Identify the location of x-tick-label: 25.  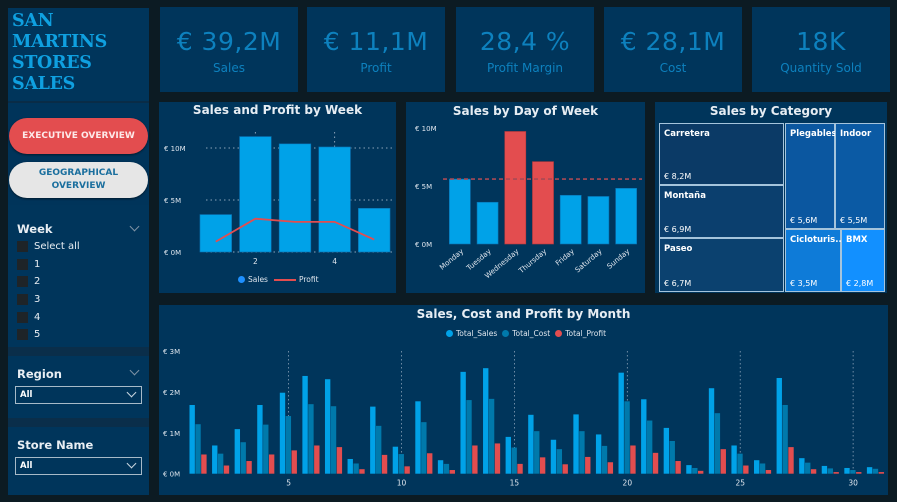
(740, 483).